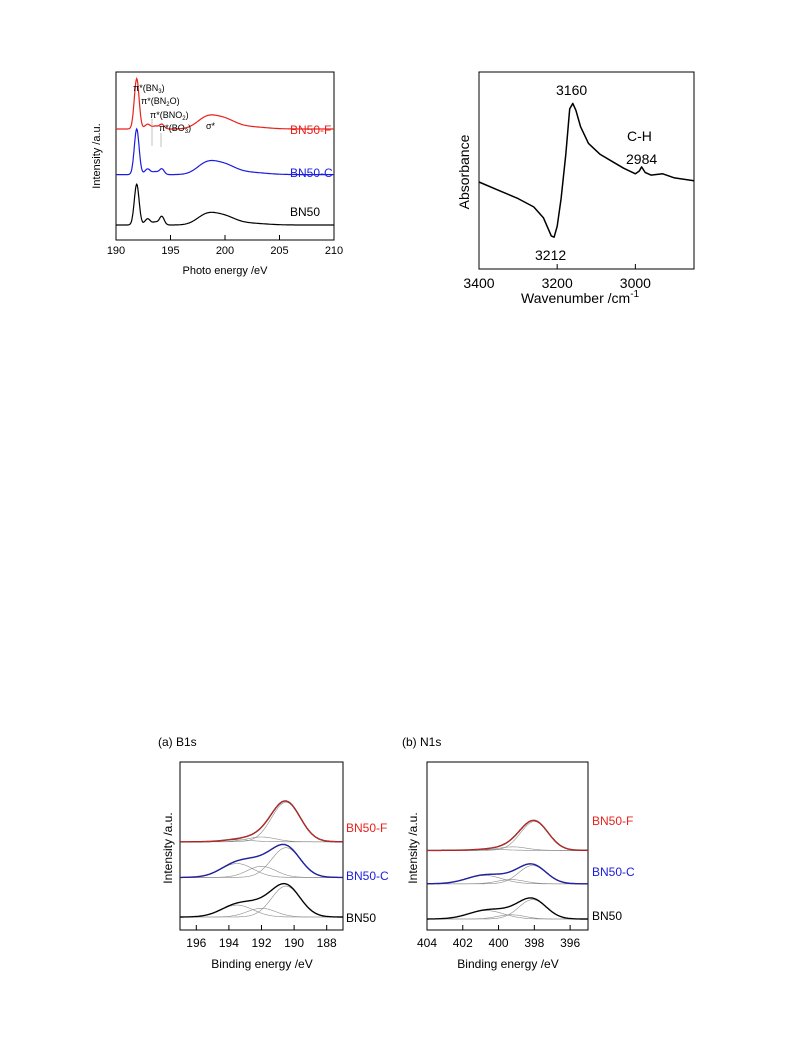 Image resolution: width=793 pixels, height=1057 pixels. I want to click on ftir-line, so click(586, 170).